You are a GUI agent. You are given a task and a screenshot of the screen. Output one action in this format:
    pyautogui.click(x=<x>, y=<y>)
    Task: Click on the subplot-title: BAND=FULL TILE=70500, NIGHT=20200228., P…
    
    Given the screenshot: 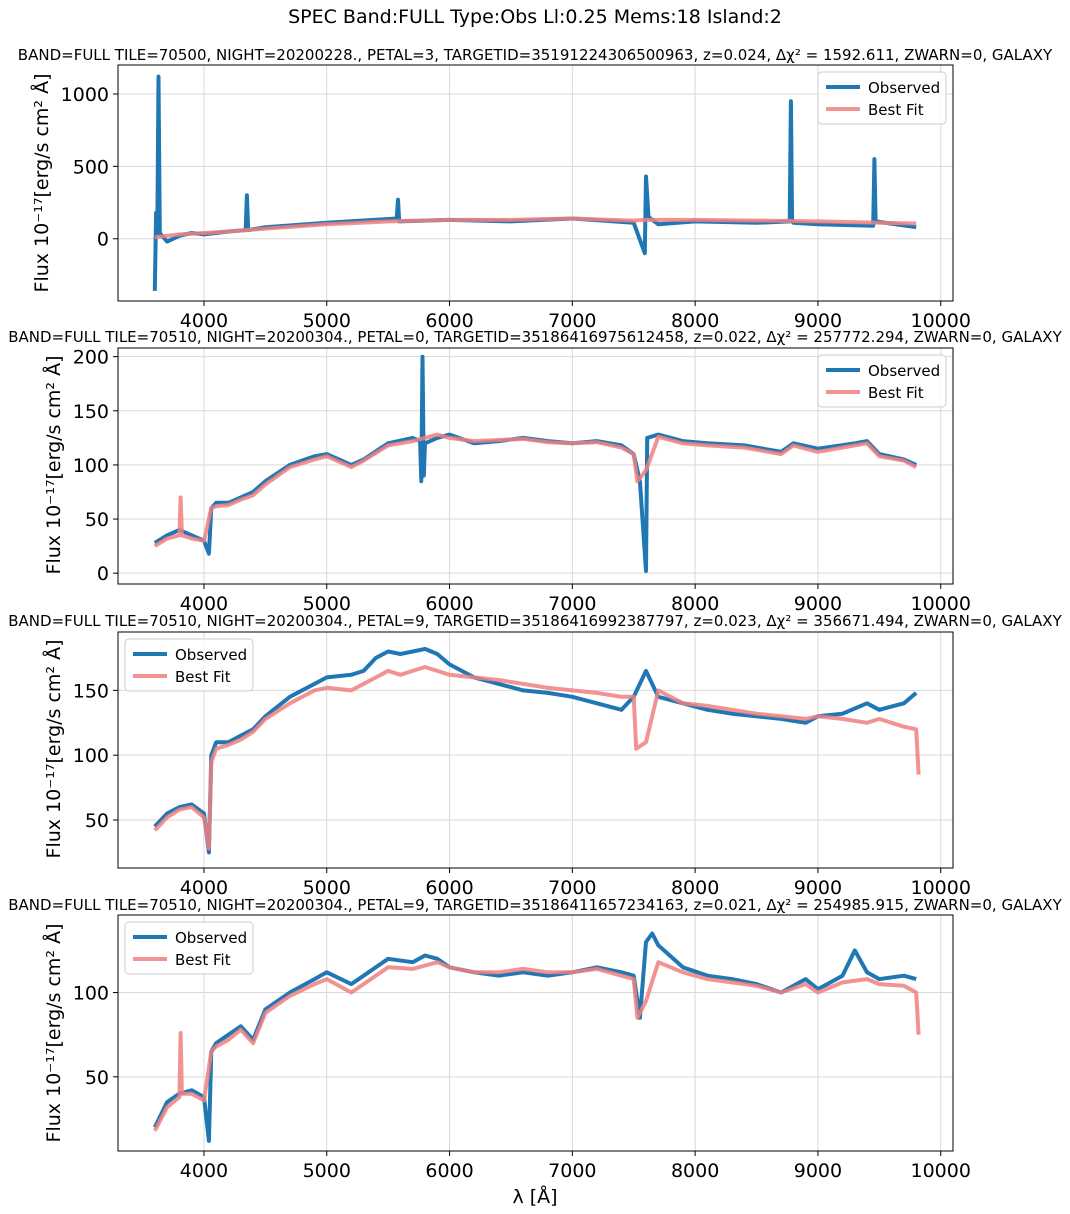 What is the action you would take?
    pyautogui.click(x=535, y=55)
    